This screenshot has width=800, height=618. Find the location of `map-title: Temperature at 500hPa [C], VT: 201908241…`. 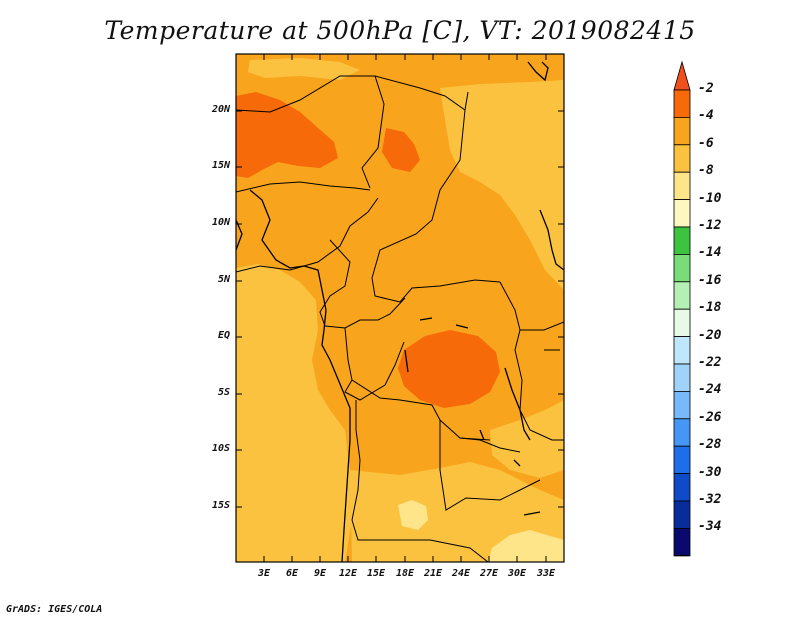

map-title: Temperature at 500hPa [C], VT: 201908241… is located at coordinates (400, 30).